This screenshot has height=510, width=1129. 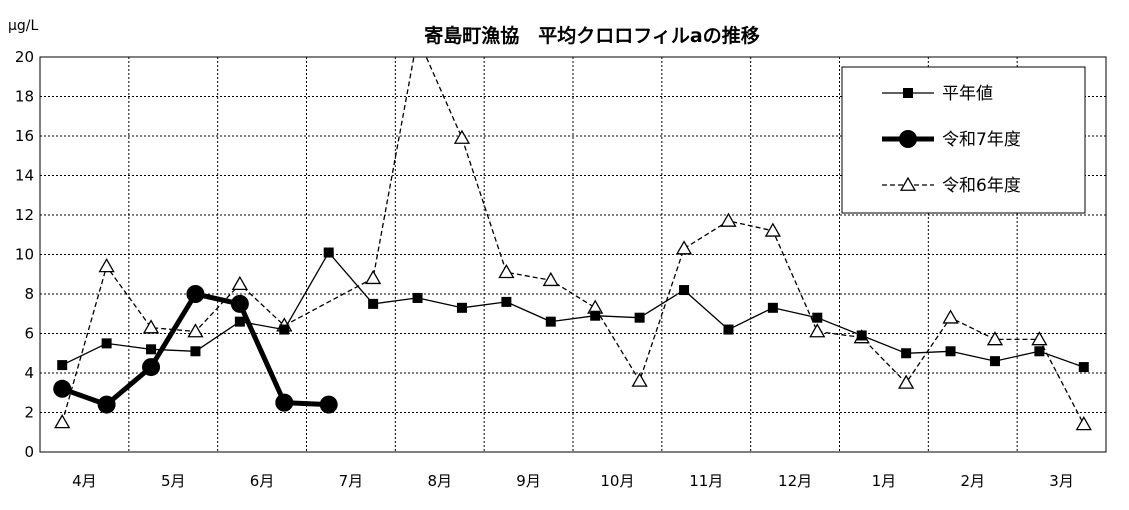 What do you see at coordinates (706, 481) in the screenshot?
I see `x-tick-label: 11月` at bounding box center [706, 481].